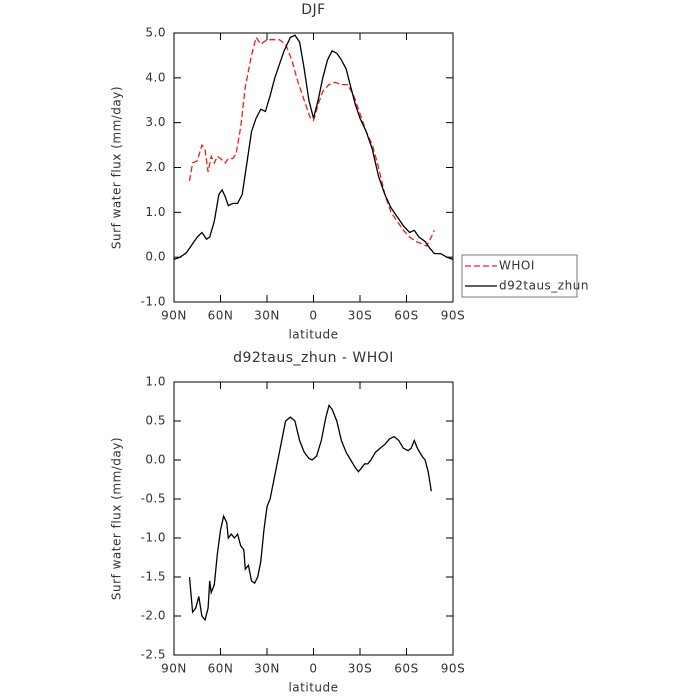 The height and width of the screenshot is (700, 700). I want to click on y-tick-label: 2.0, so click(155, 167).